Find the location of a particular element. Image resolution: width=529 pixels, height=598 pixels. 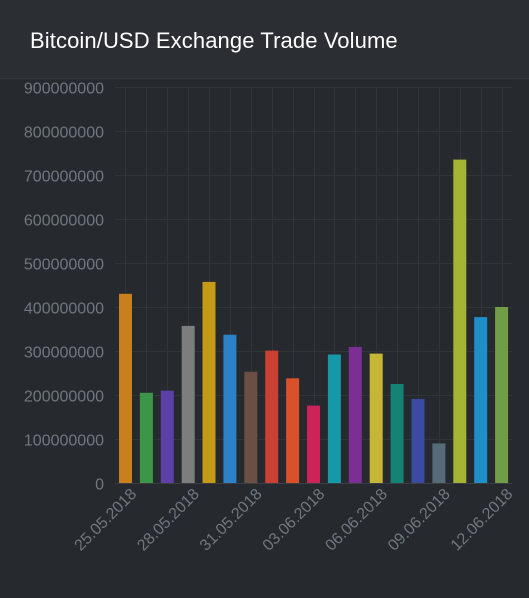

y-tick-label: 900000000 is located at coordinates (64, 89).